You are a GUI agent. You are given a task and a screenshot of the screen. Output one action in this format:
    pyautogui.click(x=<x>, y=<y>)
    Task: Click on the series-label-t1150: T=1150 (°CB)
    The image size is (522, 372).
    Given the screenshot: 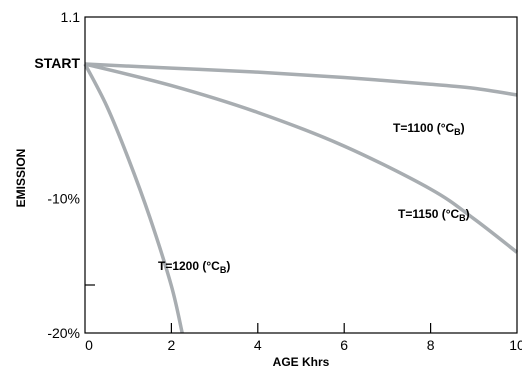 What is the action you would take?
    pyautogui.click(x=434, y=215)
    